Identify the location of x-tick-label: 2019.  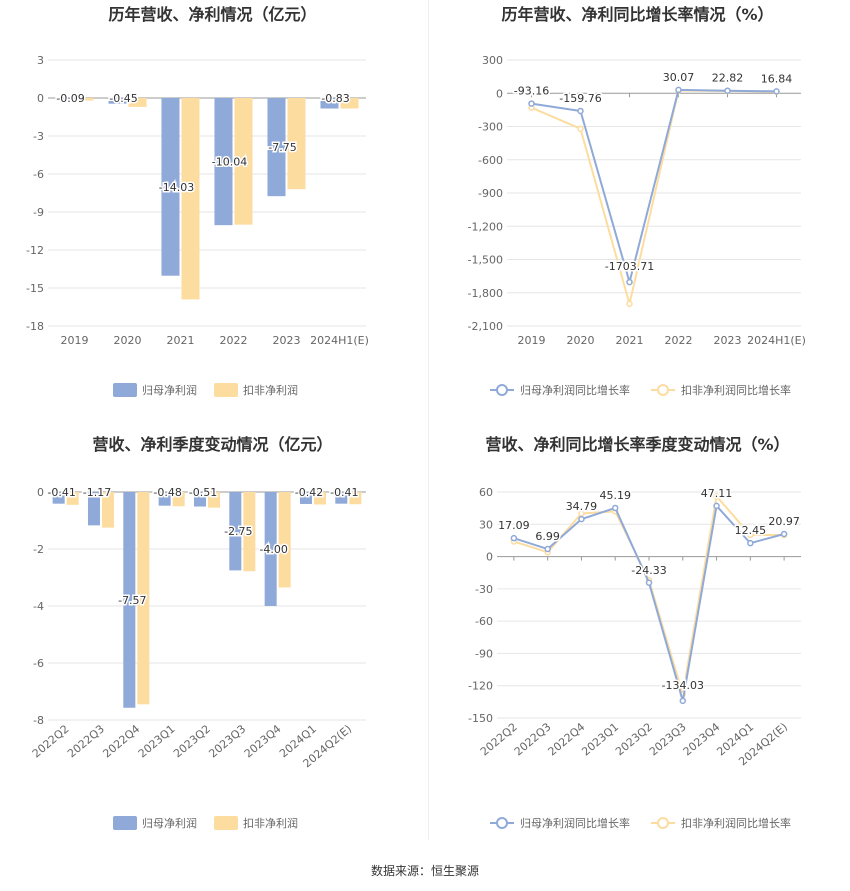
(532, 340).